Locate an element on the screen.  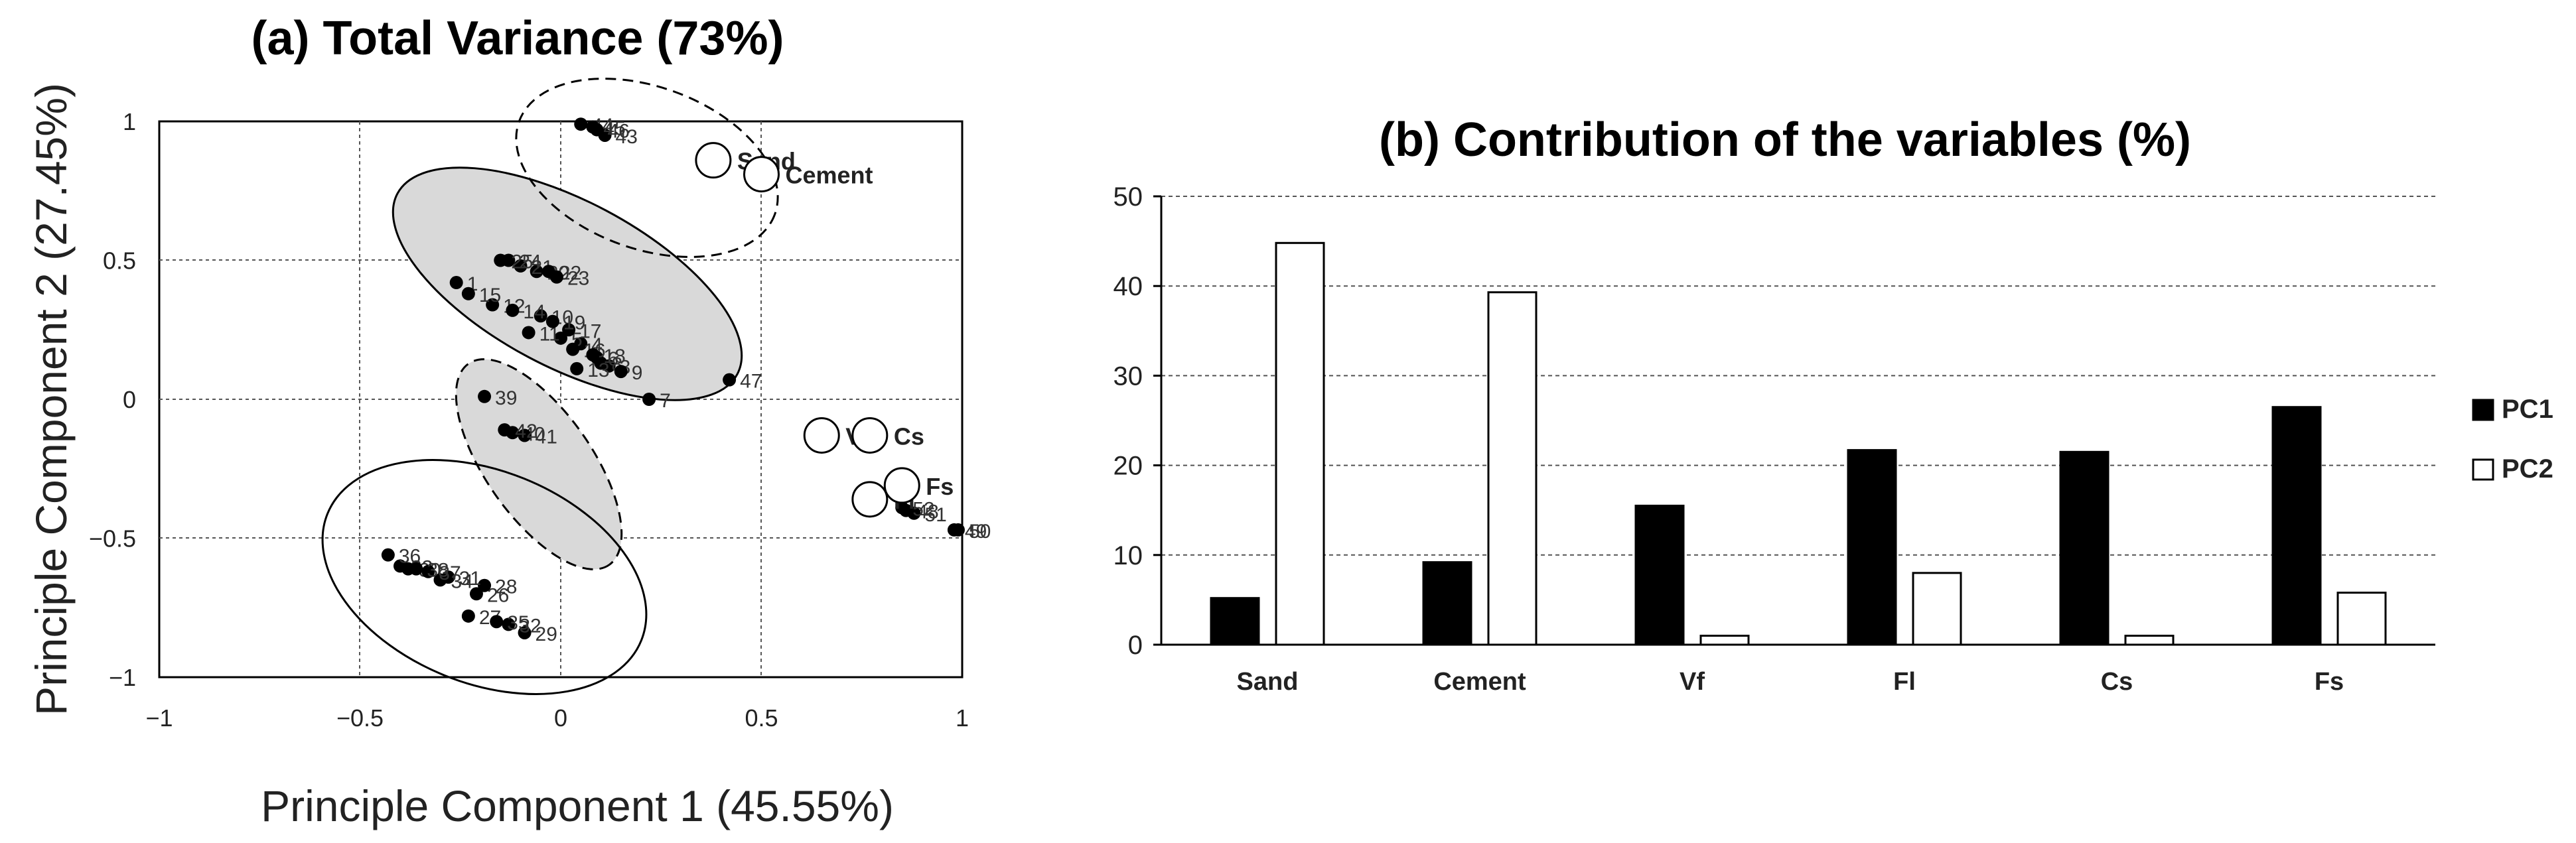
sample-label: 49 is located at coordinates (976, 532).